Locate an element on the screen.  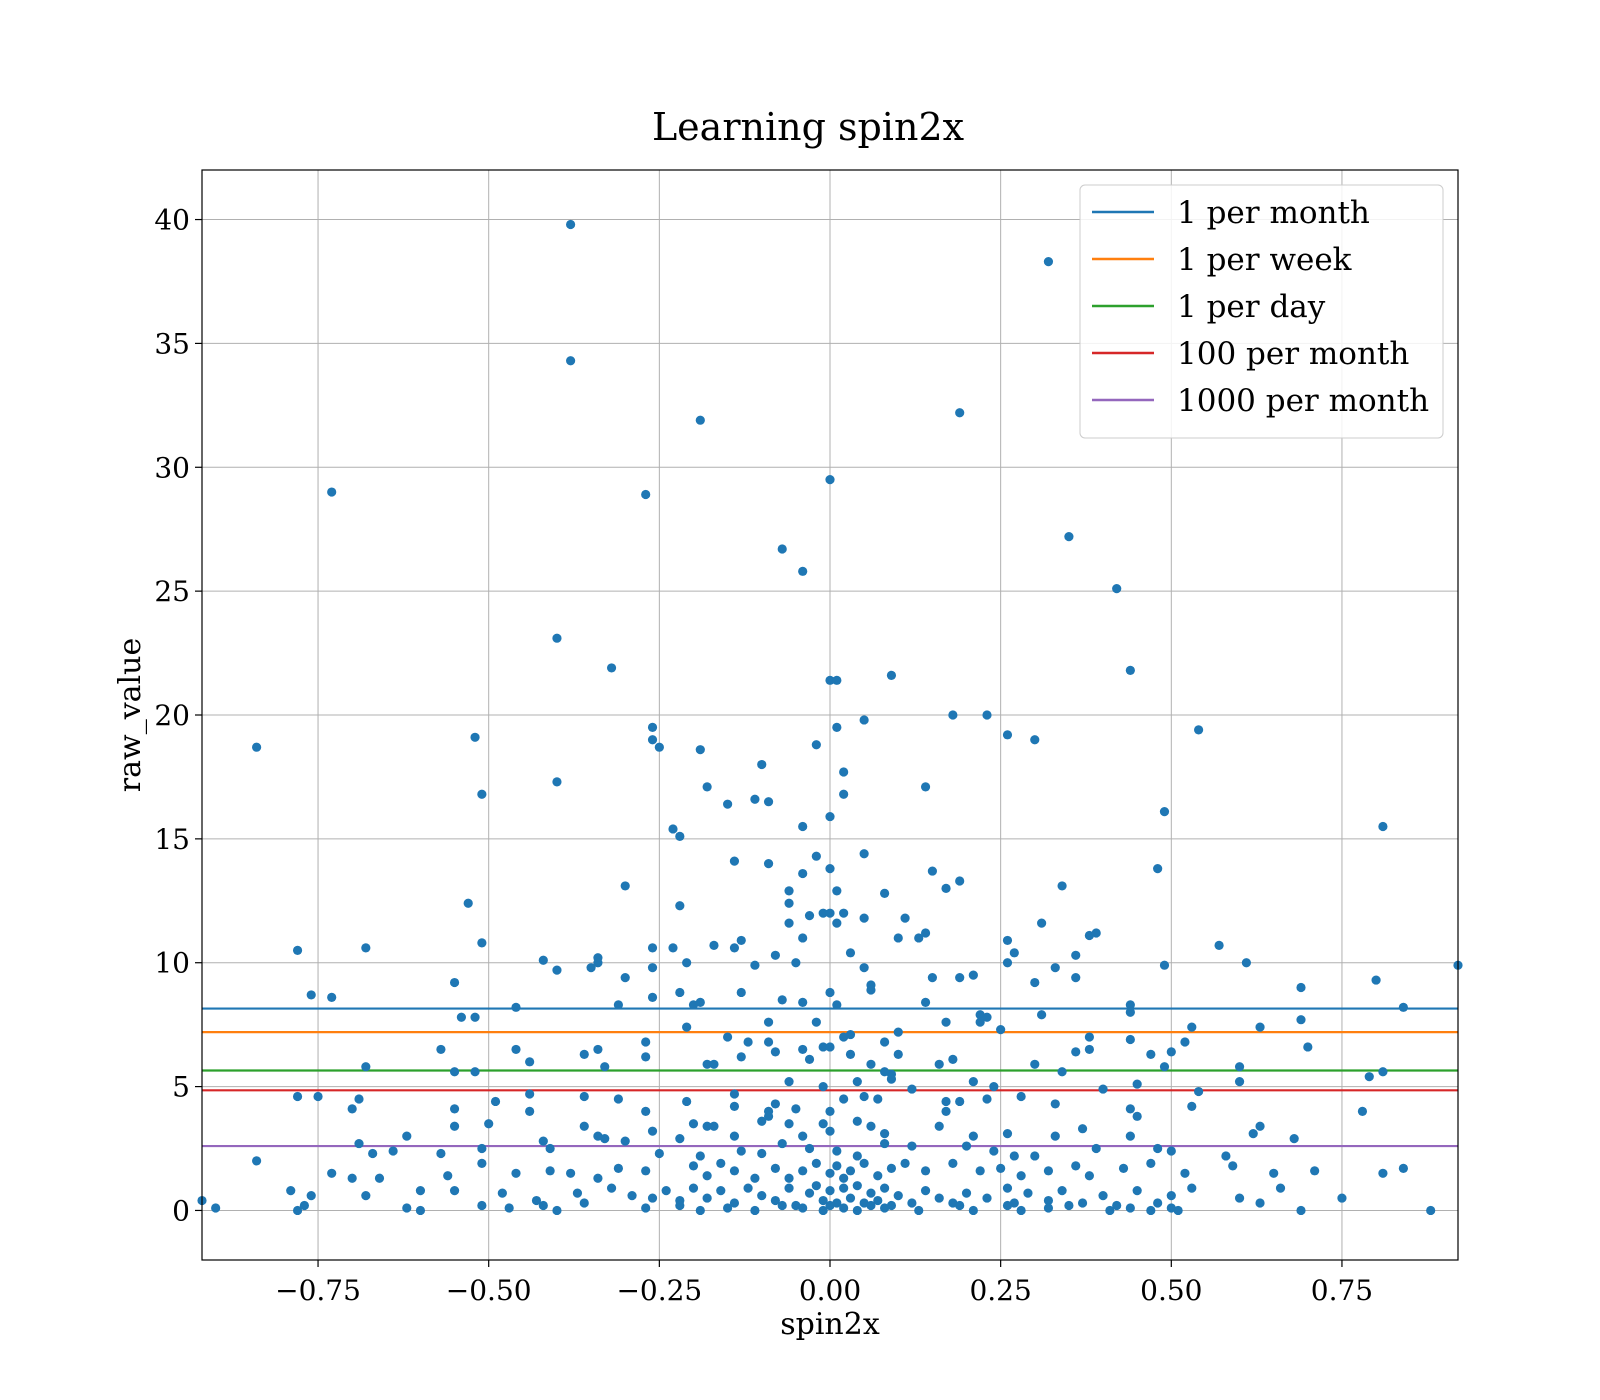
y-tick-label: 0 is located at coordinates (181, 1210).